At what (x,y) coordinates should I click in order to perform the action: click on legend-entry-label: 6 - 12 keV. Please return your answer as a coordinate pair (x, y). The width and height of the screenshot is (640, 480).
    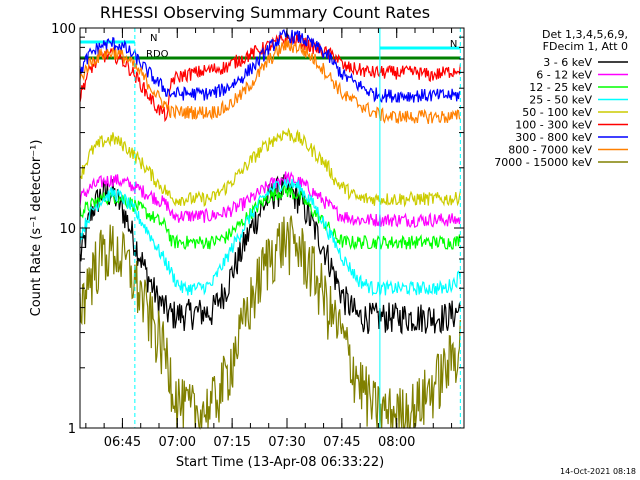
    Looking at the image, I should click on (564, 75).